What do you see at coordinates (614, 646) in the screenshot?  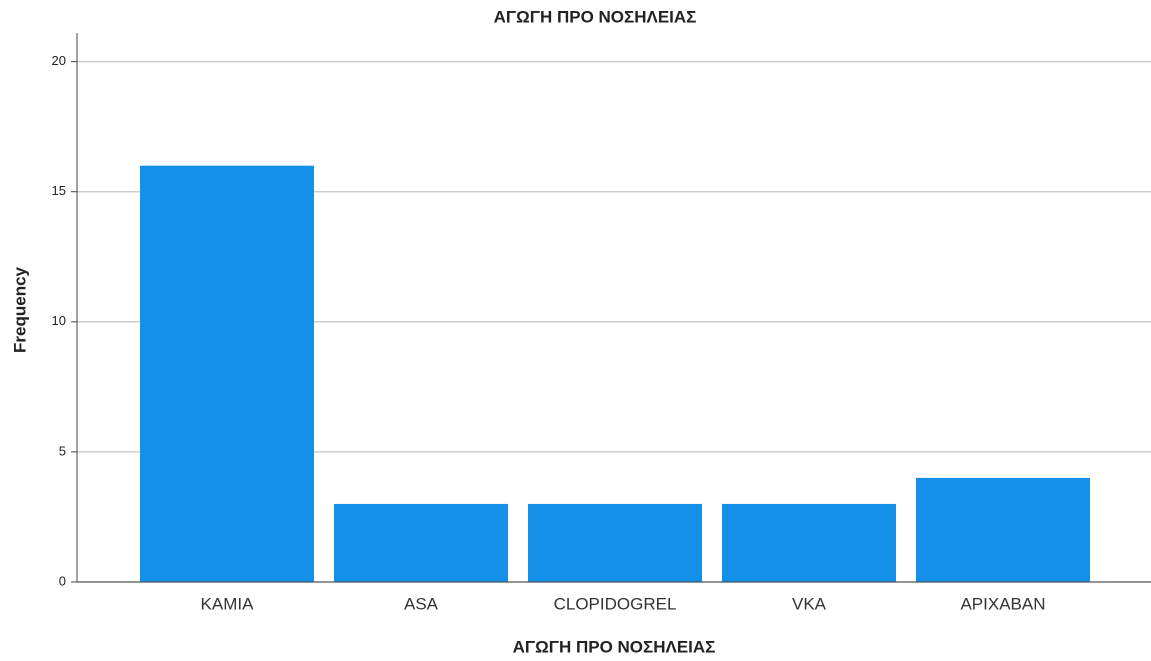 I see `x-axis-label: ΑΓΩΓΗ ΠΡΟ ΝΟΣΗΛΕΙΑΣ` at bounding box center [614, 646].